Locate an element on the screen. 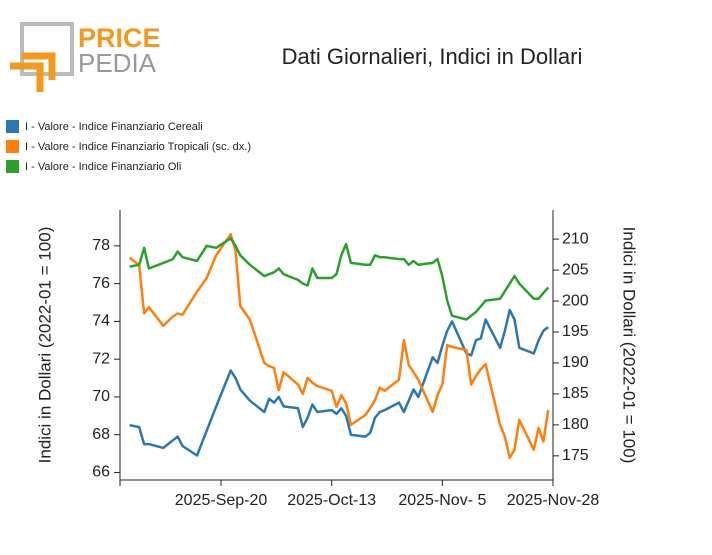  chart-title: Dati Giornalieri, Indici in Dollari is located at coordinates (432, 56).